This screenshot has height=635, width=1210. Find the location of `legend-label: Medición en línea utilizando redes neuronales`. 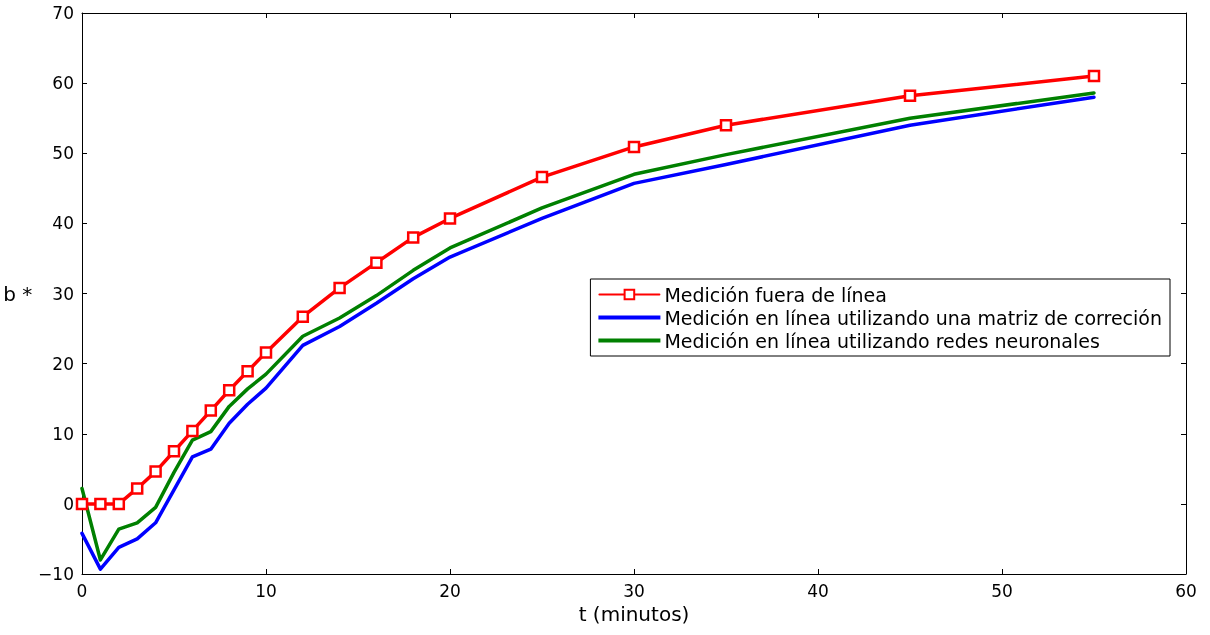

legend-label: Medición en línea utilizando redes neuronales is located at coordinates (882, 340).